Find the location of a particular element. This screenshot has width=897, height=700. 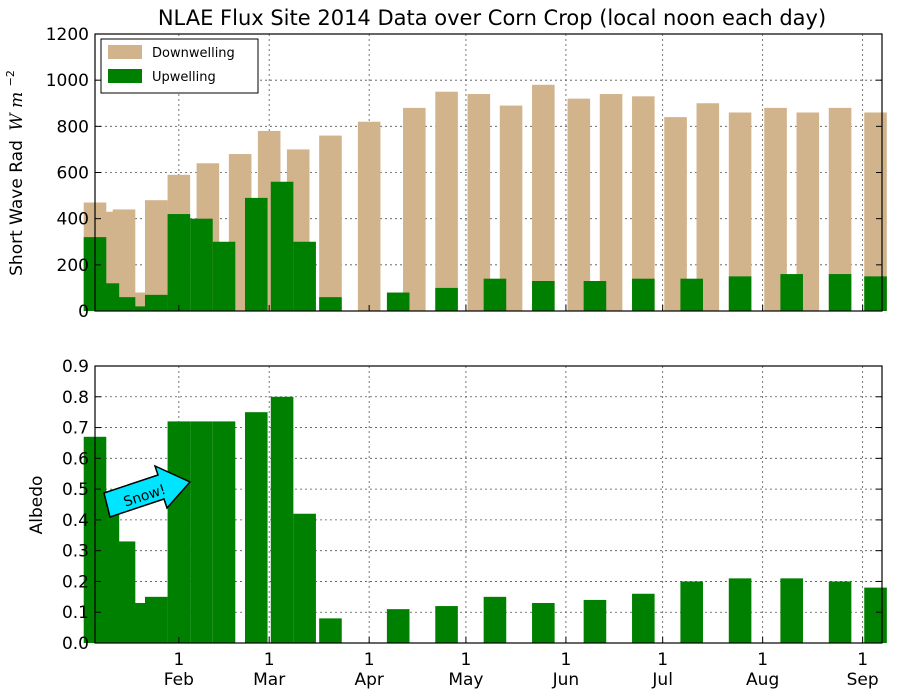

bottom-ytick-label-4: 0.4 is located at coordinates (75, 521).